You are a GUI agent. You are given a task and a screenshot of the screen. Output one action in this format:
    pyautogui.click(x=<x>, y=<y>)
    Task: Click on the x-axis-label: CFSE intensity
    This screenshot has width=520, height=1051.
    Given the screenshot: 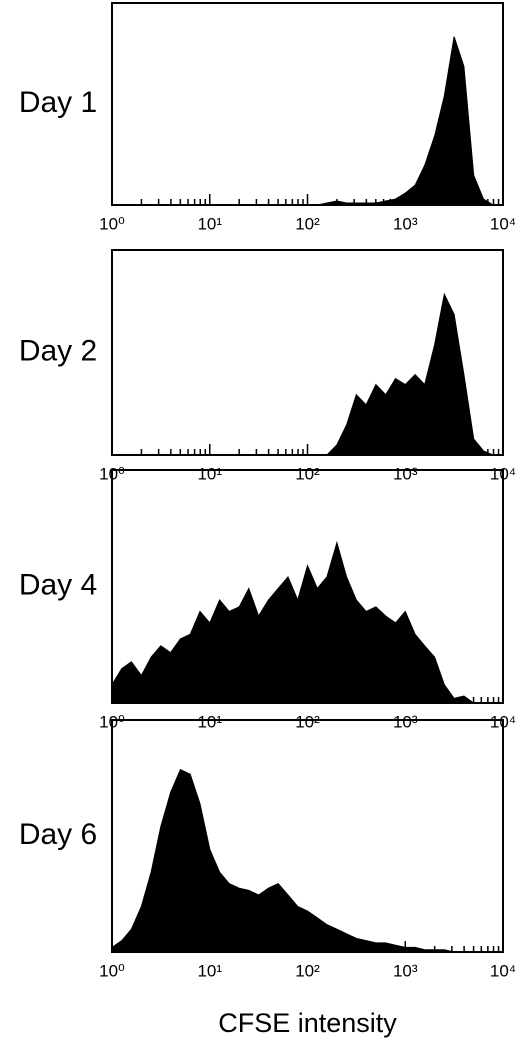 What is the action you would take?
    pyautogui.click(x=307, y=1023)
    